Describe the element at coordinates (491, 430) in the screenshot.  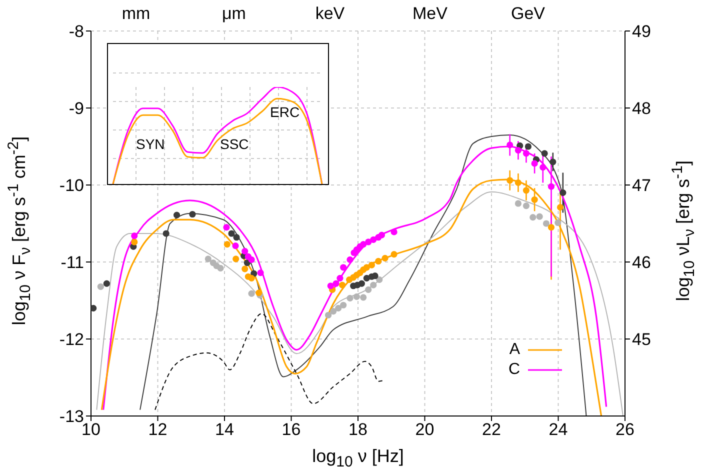
I see `x-tick-label: 22` at that location.